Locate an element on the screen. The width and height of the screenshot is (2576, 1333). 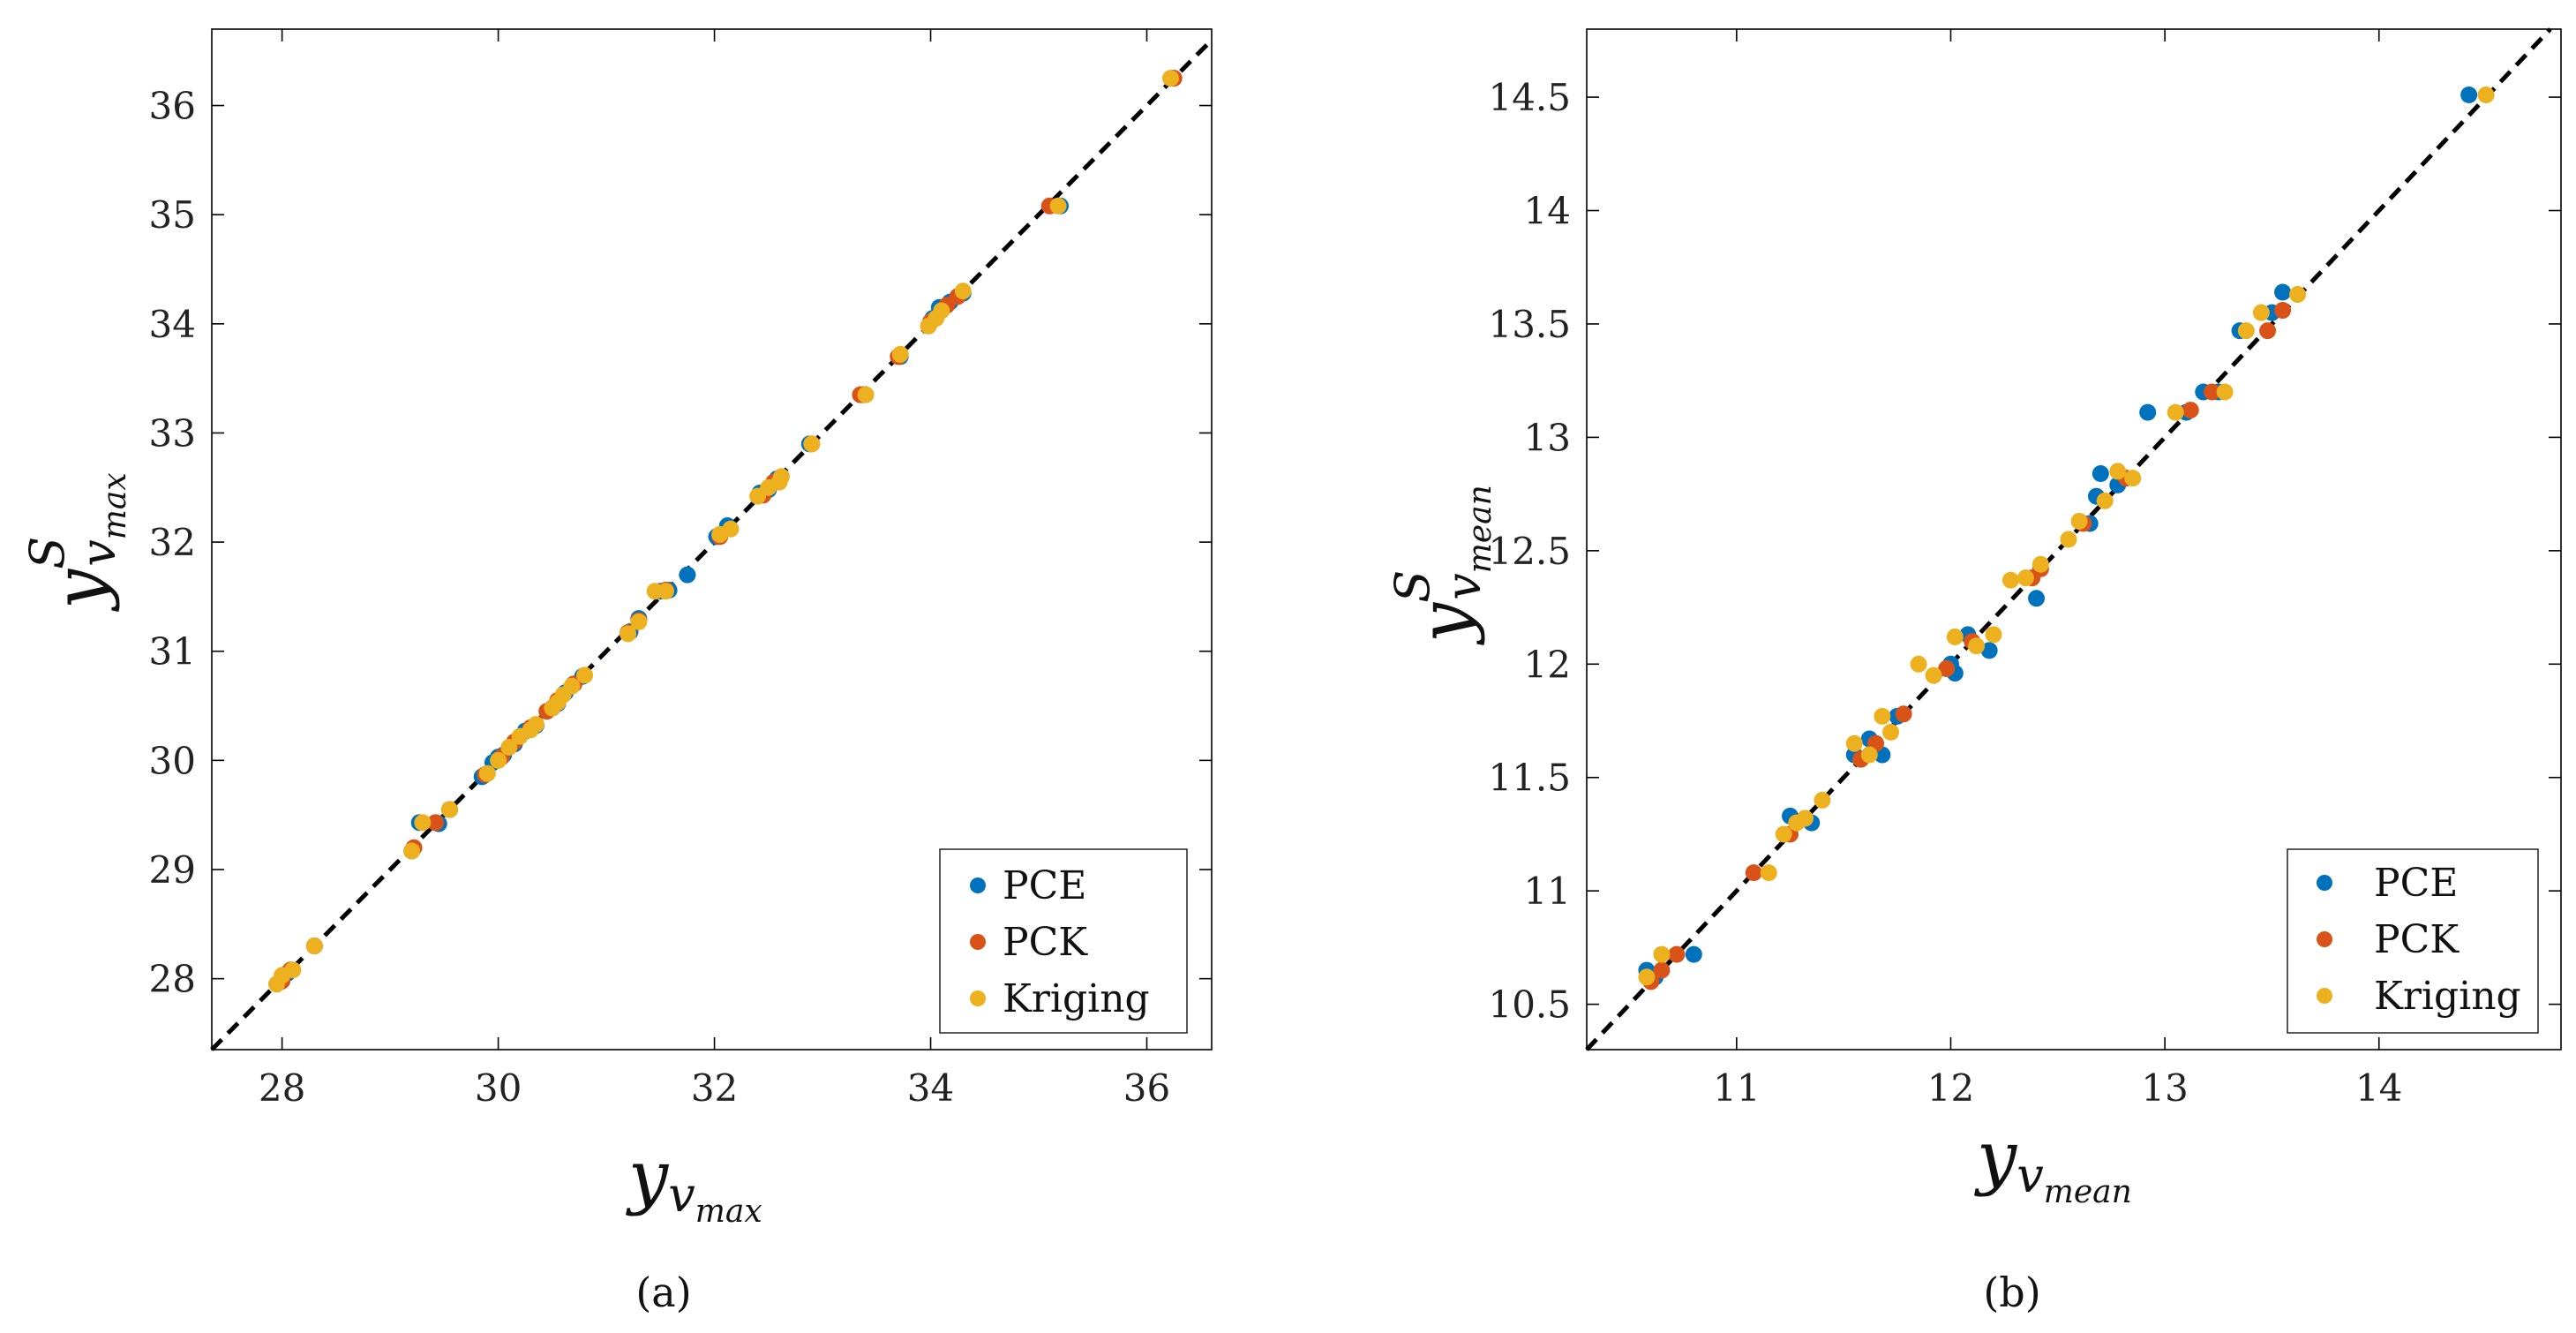
y-tick-label: 34 is located at coordinates (172, 324).